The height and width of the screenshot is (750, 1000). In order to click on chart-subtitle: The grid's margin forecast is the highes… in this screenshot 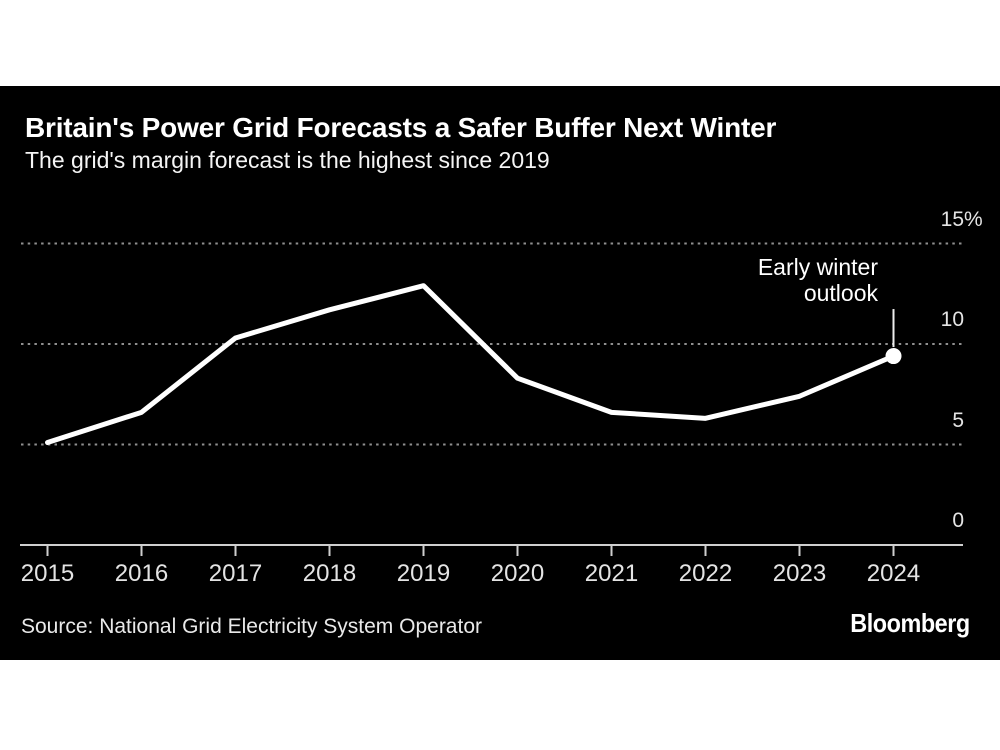, I will do `click(287, 160)`.